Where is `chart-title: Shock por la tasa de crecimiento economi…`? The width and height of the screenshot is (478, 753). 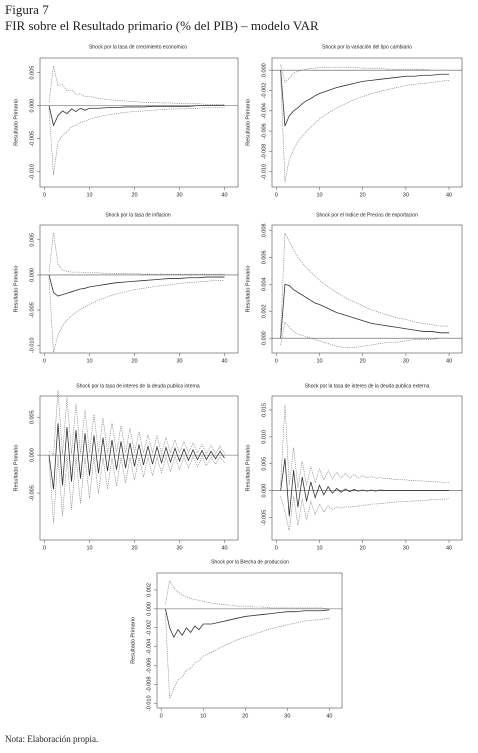 chart-title: Shock por la tasa de crecimiento economi… is located at coordinates (138, 47).